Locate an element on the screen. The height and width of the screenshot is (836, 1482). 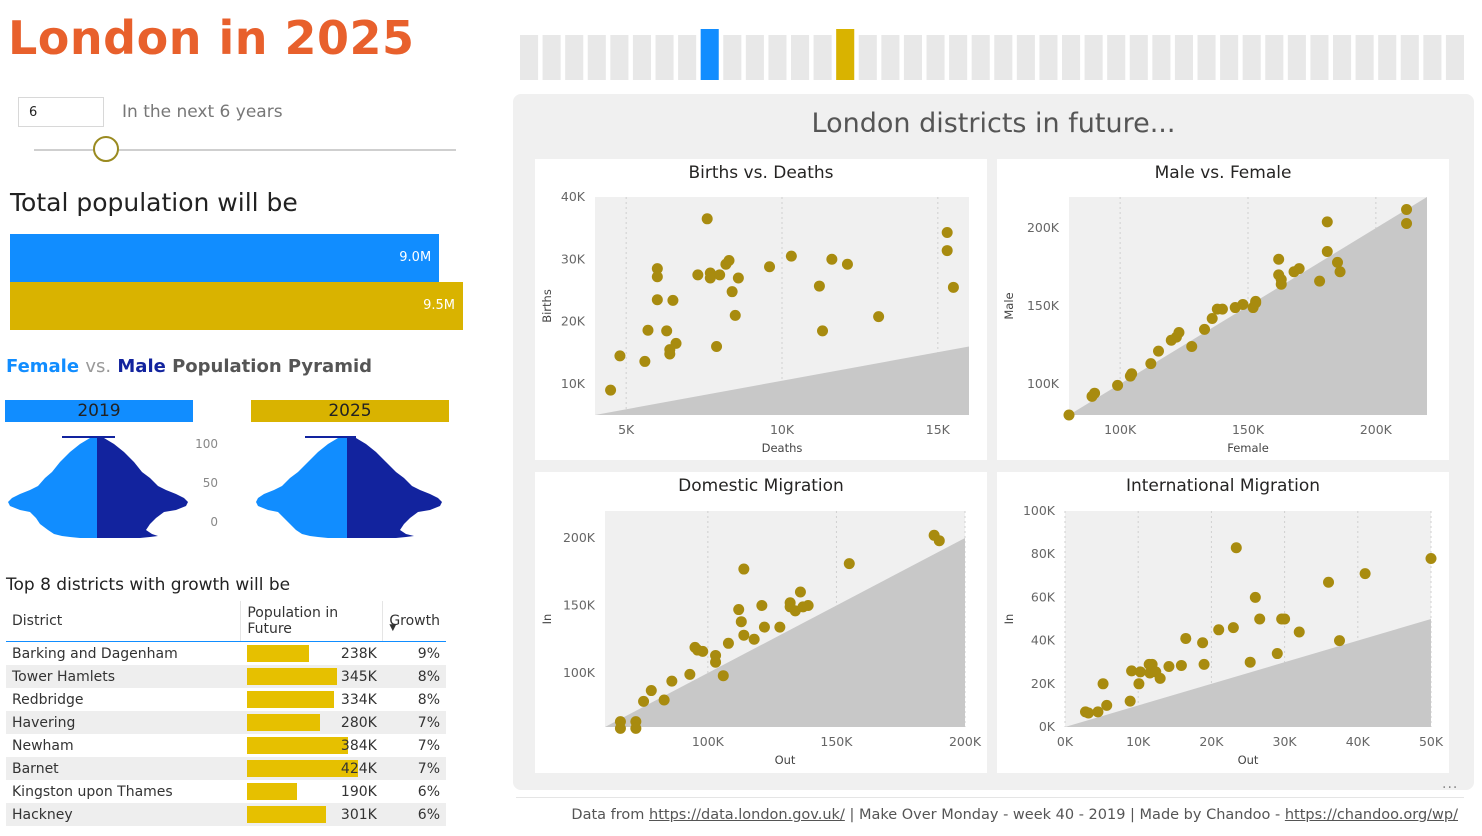
footer-data-link: https://data.london.gov.uk/ is located at coordinates (747, 815).